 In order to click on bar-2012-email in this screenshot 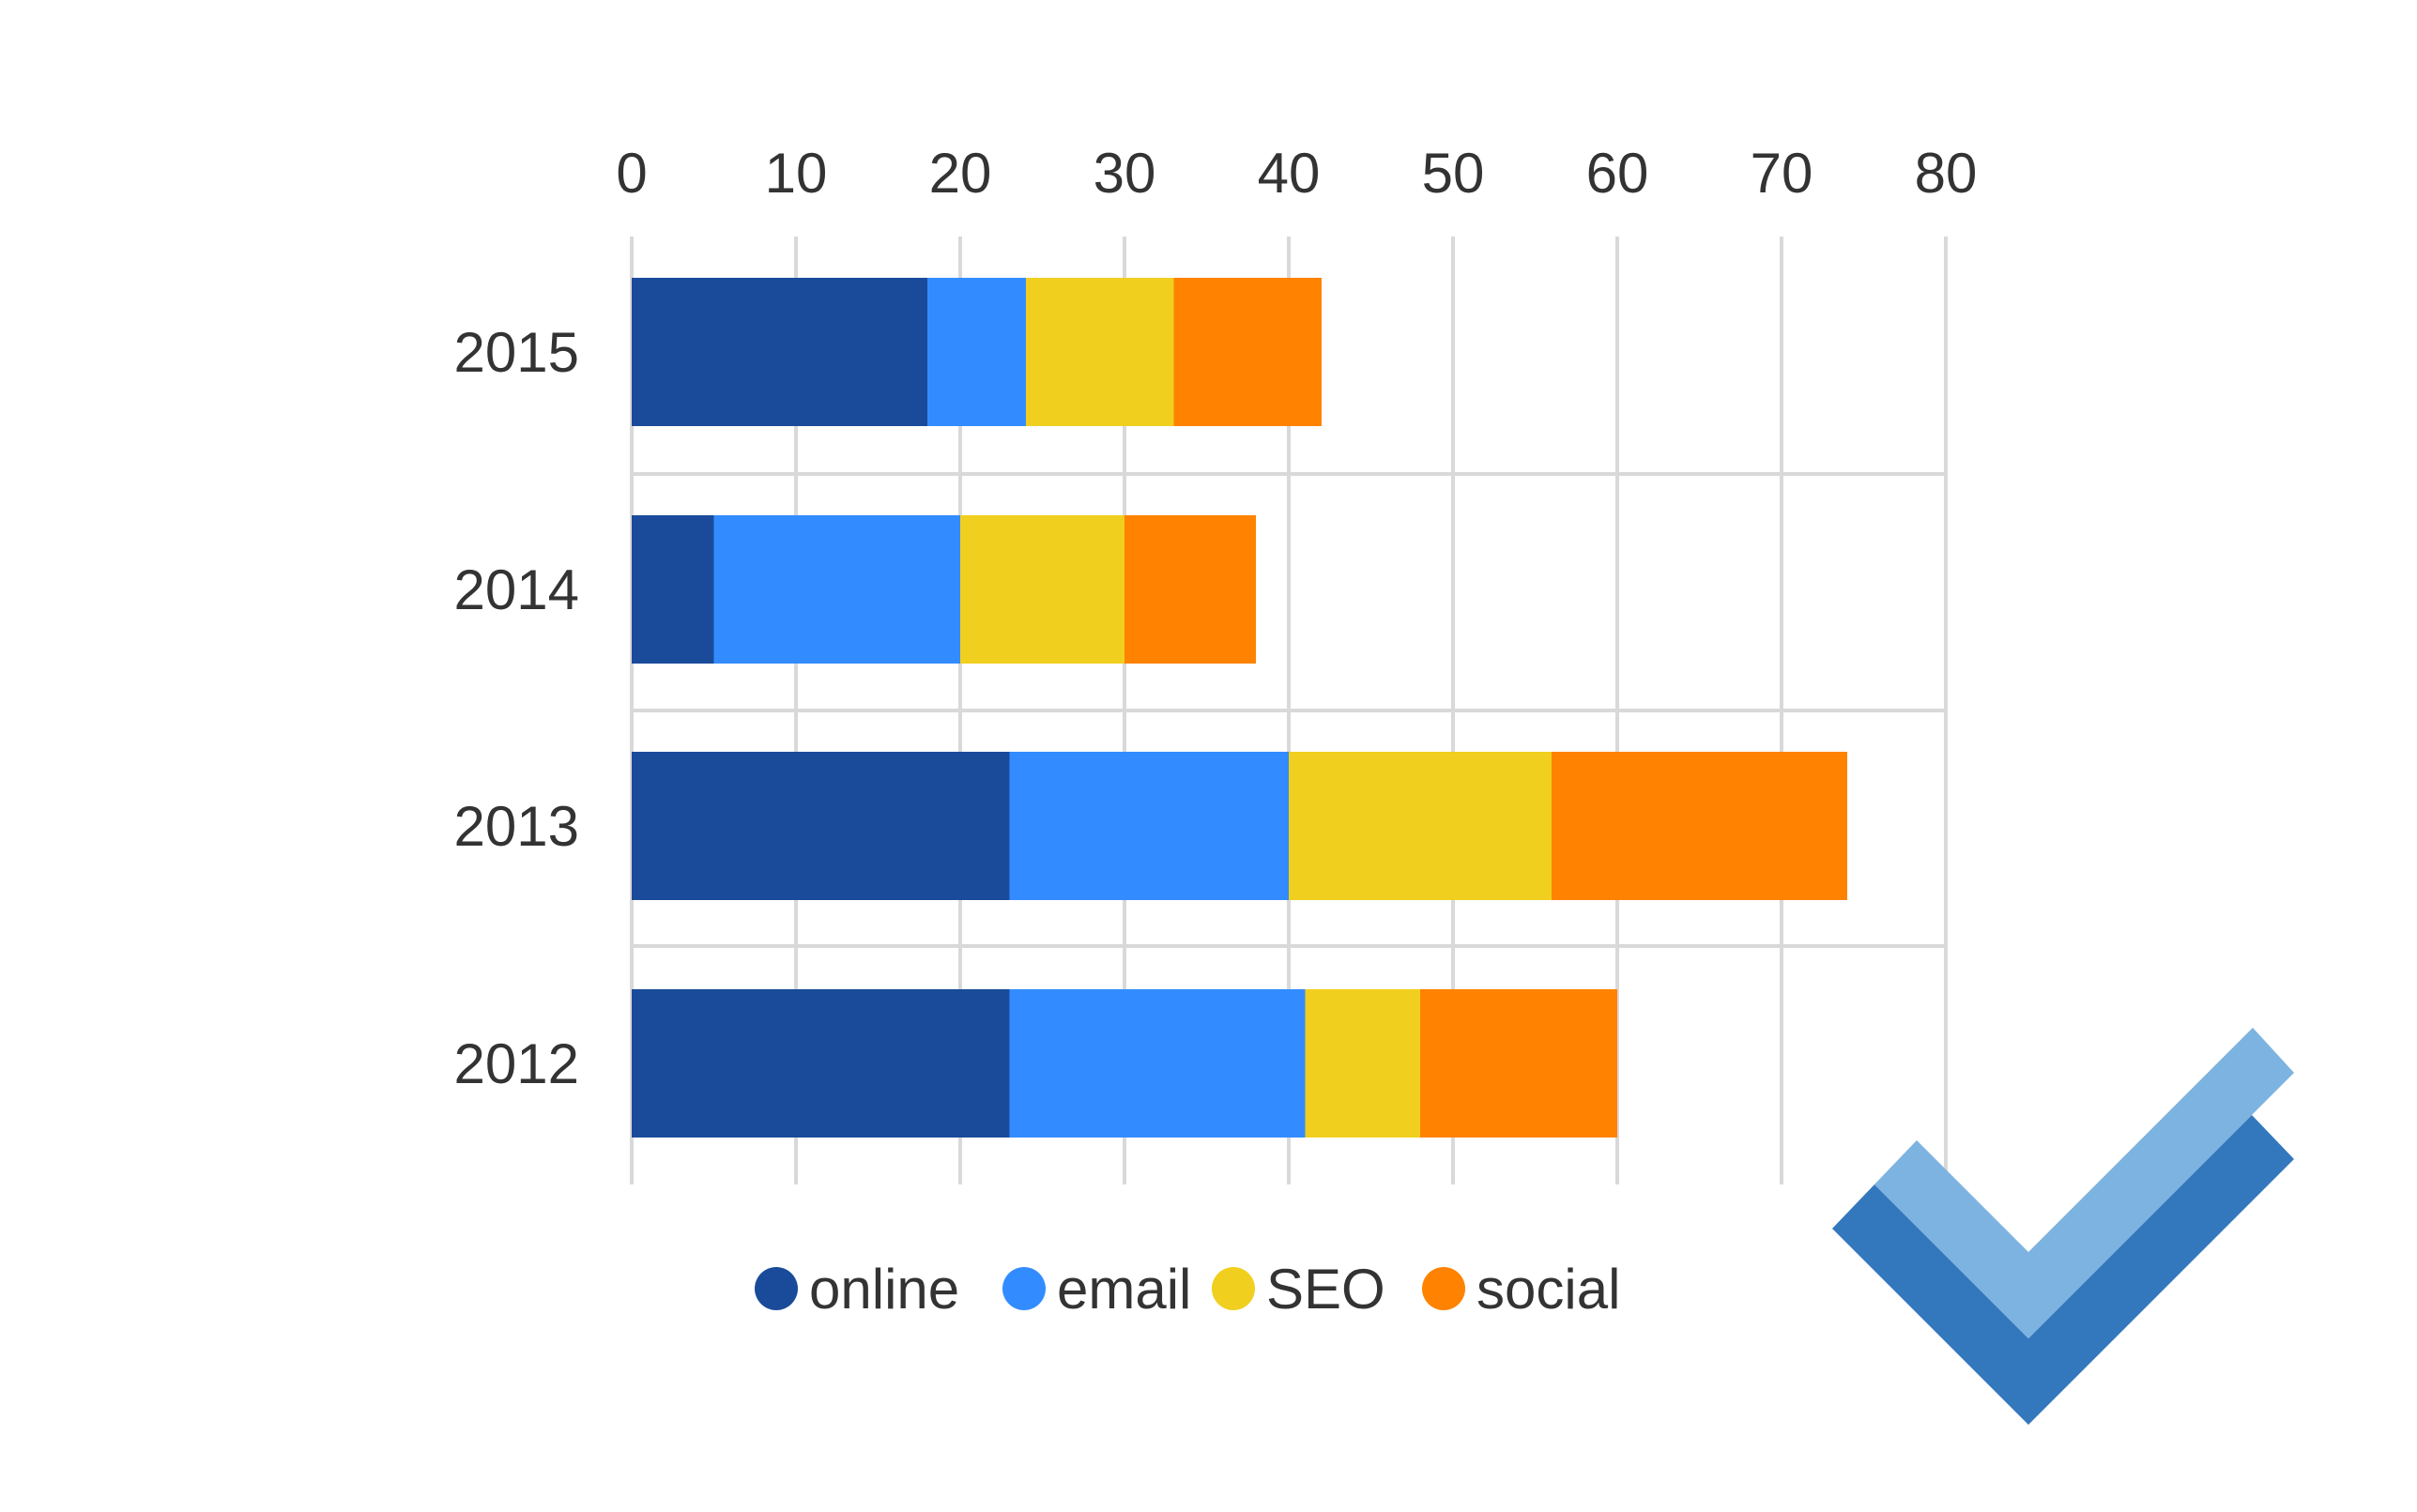, I will do `click(1157, 1063)`.